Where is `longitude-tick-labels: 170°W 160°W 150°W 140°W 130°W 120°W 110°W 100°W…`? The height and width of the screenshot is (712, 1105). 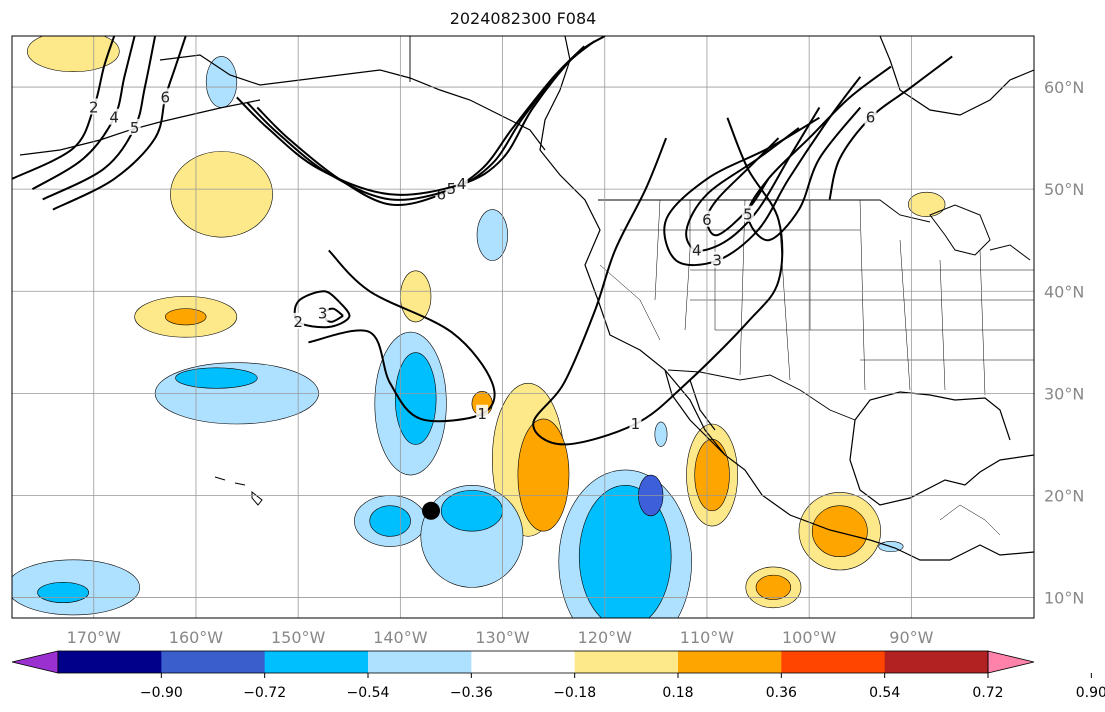 longitude-tick-labels: 170°W 160°W 150°W 140°W 130°W 120°W 110°W 100°W… is located at coordinates (500, 637).